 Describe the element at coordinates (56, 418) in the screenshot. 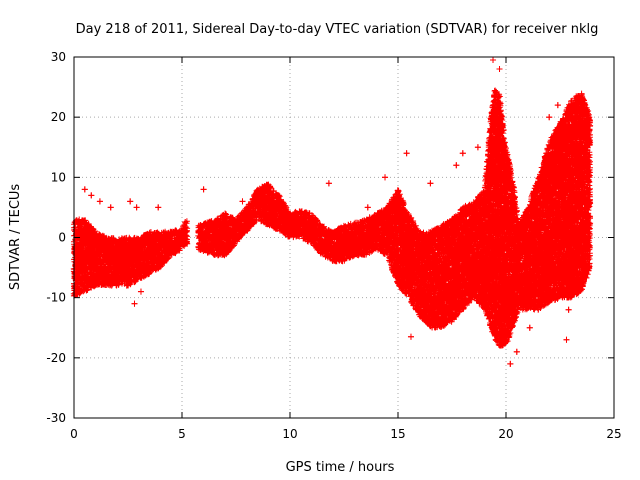

I see `y-tick-label: -30` at that location.